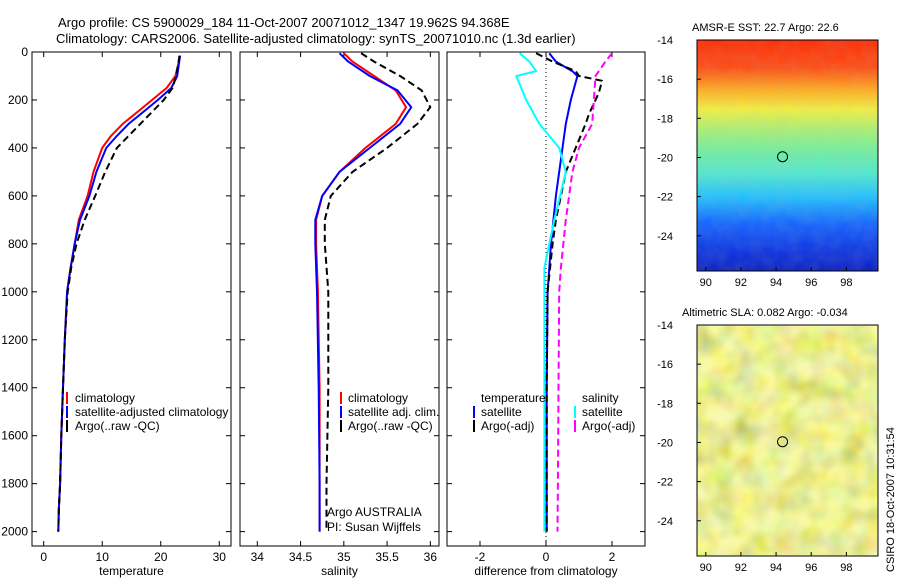 The height and width of the screenshot is (580, 900). I want to click on depth-tick-label: 1400, so click(14, 388).